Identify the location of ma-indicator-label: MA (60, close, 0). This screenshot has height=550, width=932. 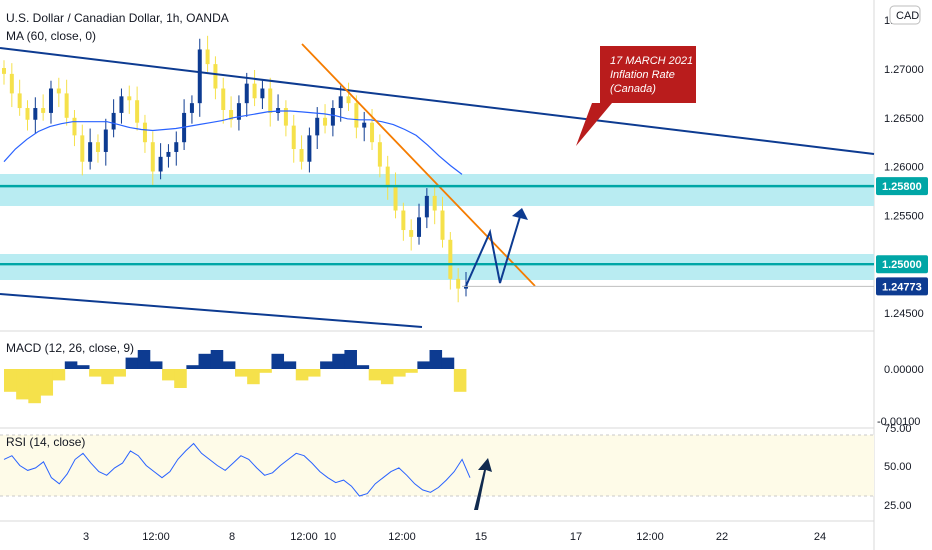
(51, 36).